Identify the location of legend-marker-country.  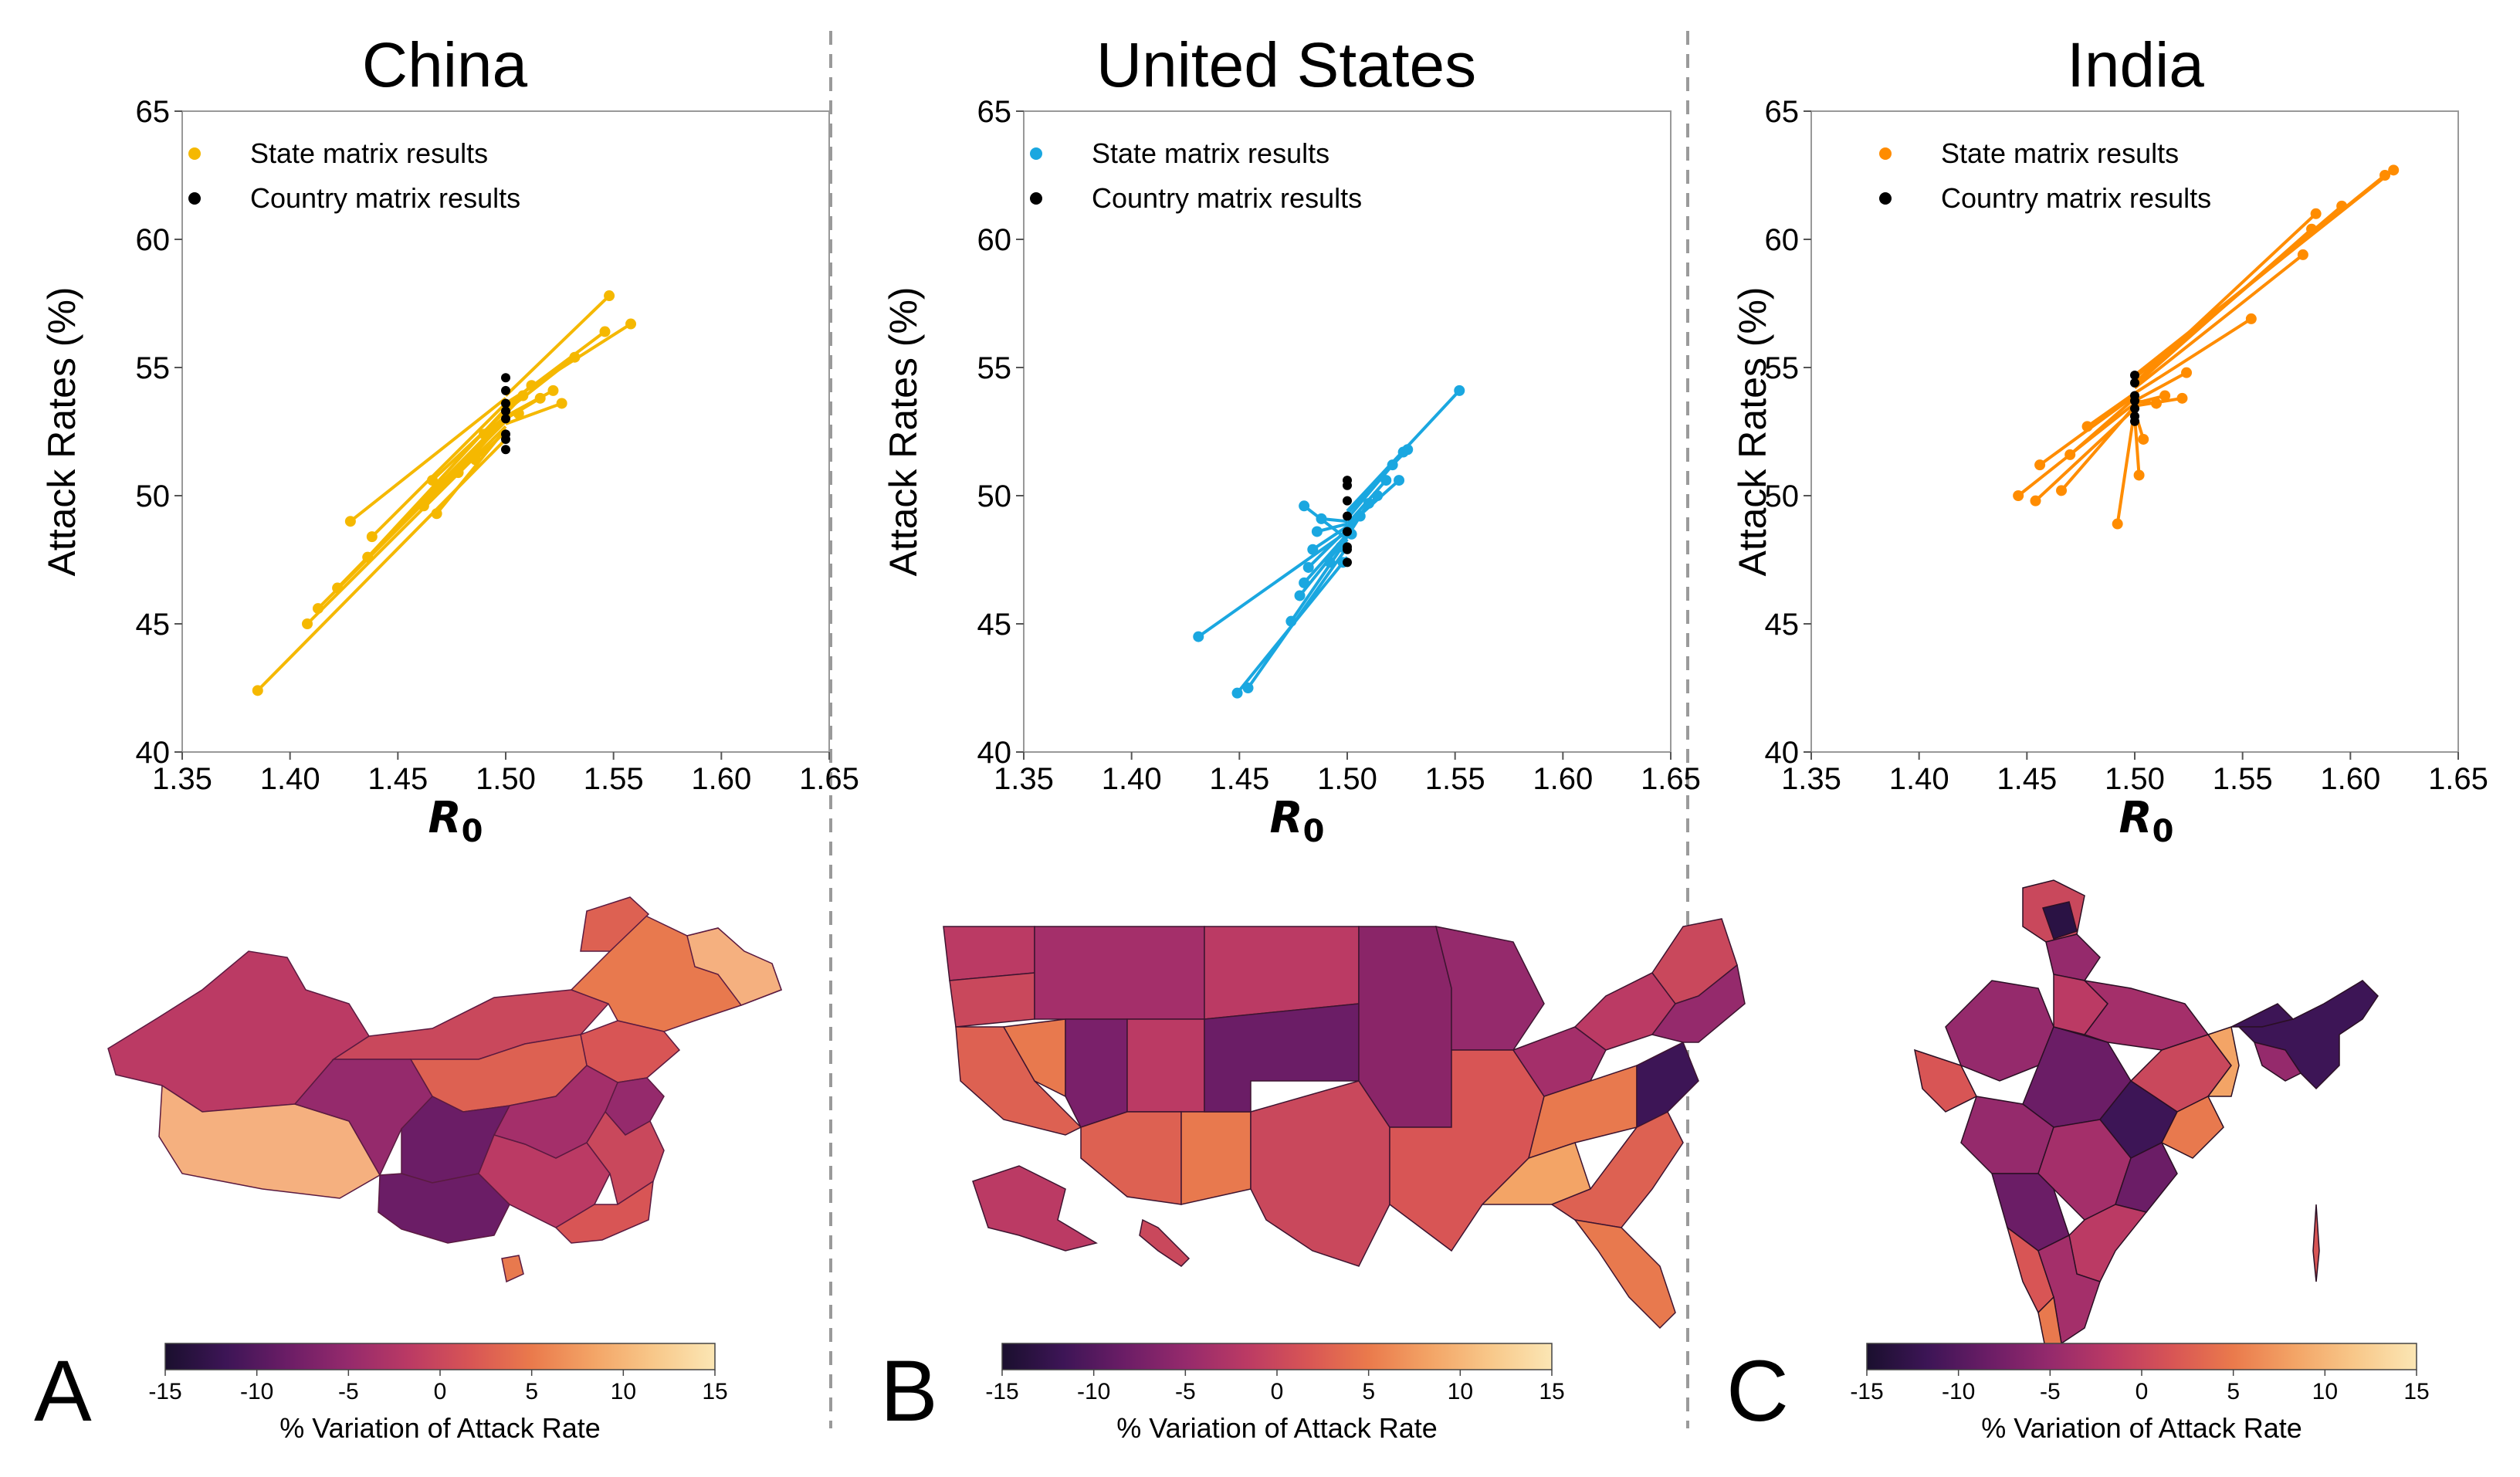
(1036, 198).